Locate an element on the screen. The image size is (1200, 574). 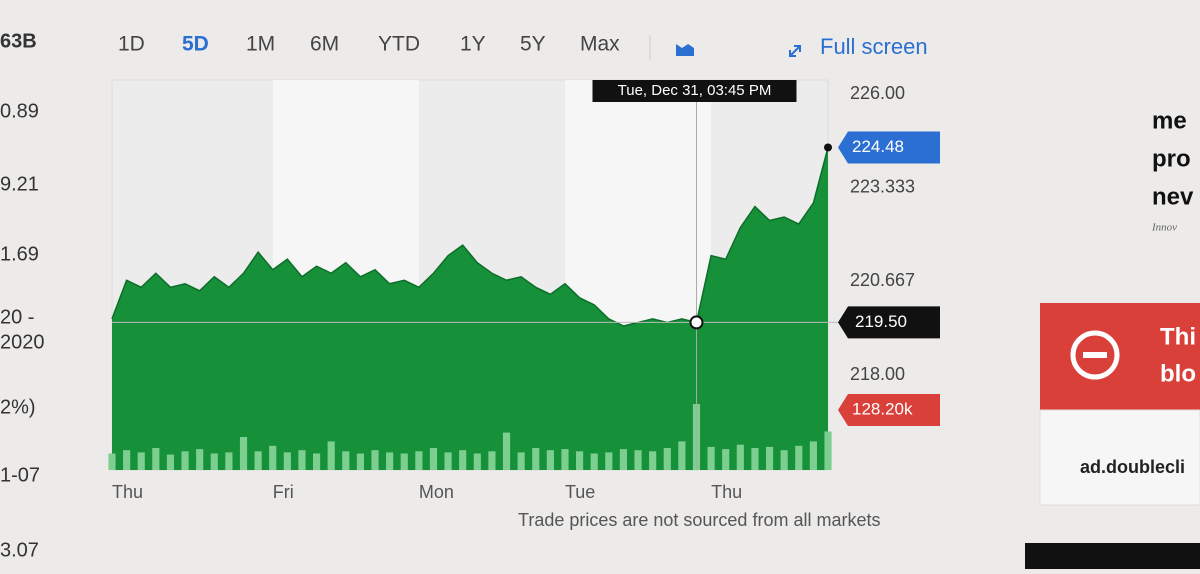
range-button: 1M is located at coordinates (260, 44).